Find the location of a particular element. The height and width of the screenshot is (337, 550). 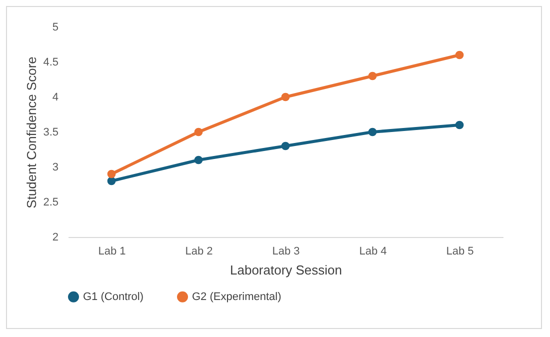

x-tick-label: Lab 3 is located at coordinates (286, 252).